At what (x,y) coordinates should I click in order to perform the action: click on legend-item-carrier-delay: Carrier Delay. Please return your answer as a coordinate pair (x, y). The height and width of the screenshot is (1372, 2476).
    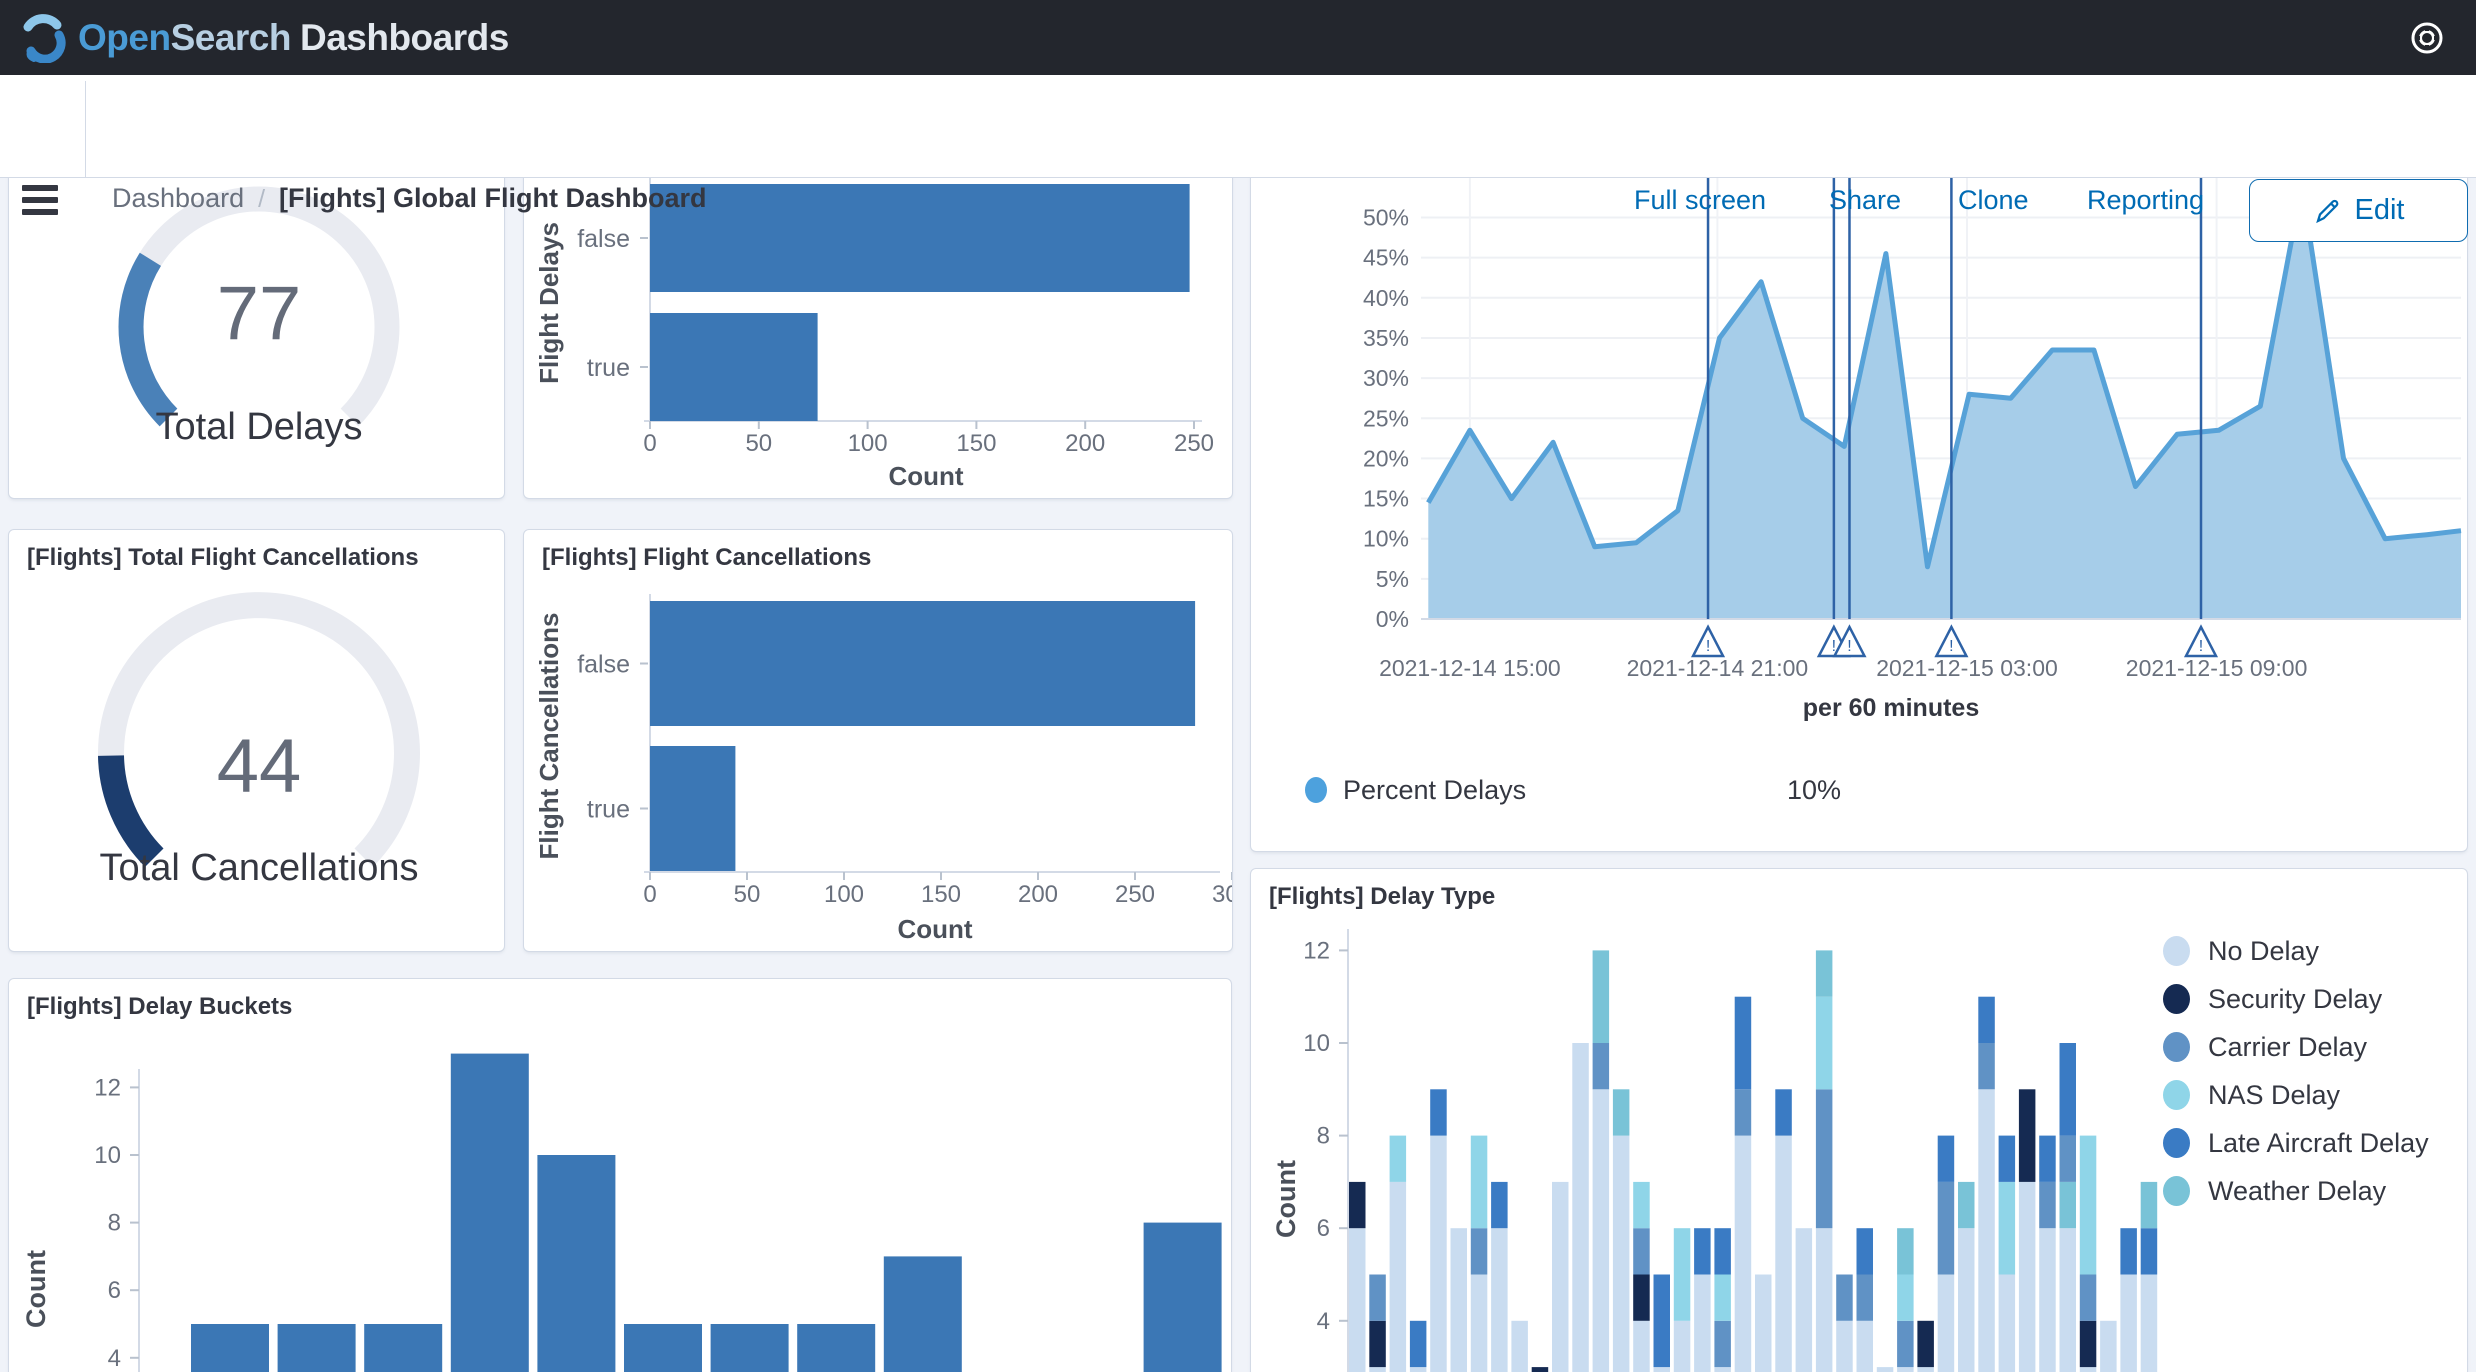
    Looking at the image, I should click on (2296, 1047).